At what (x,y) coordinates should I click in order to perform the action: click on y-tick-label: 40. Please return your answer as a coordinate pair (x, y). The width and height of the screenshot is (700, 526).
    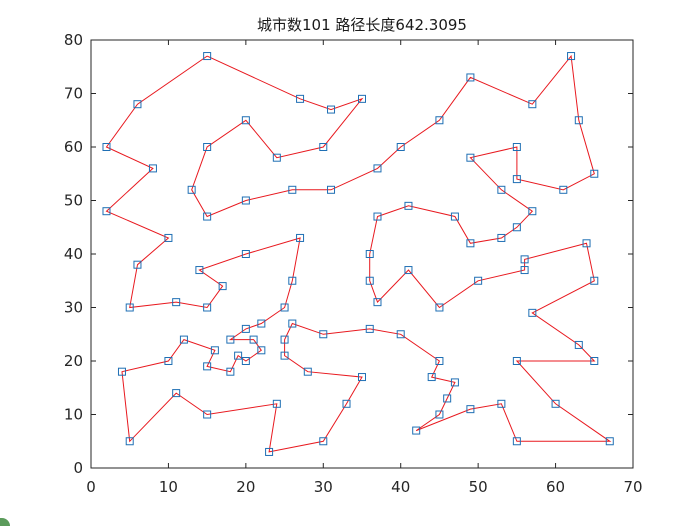
    Looking at the image, I should click on (73, 254).